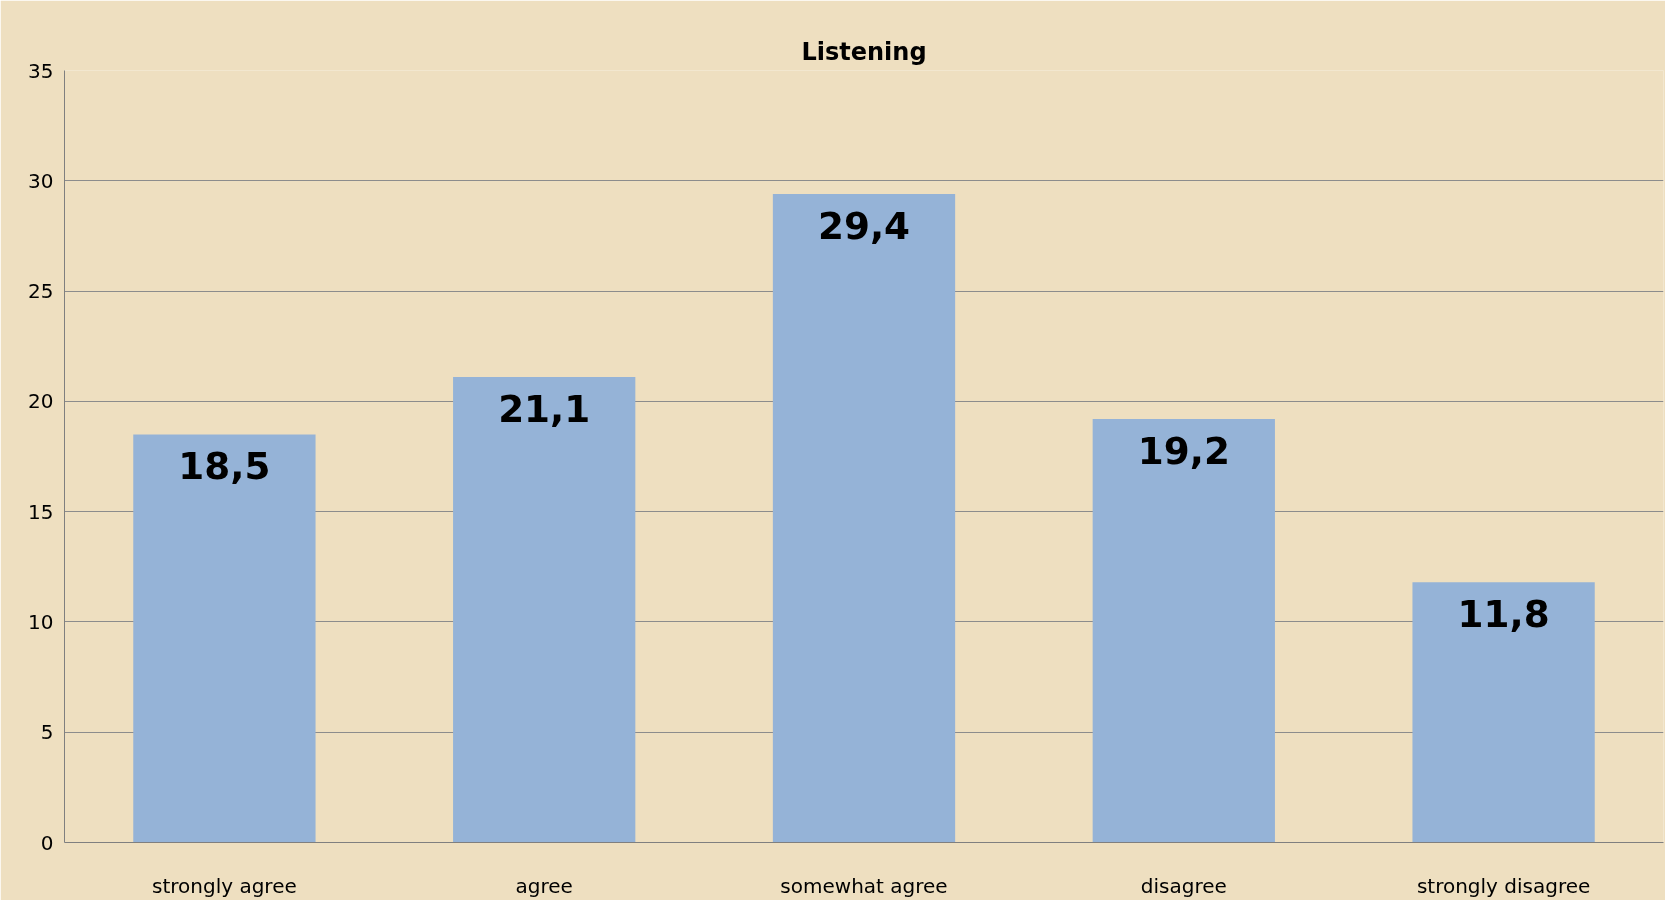  Describe the element at coordinates (41, 180) in the screenshot. I see `y-tick-label: 30` at that location.